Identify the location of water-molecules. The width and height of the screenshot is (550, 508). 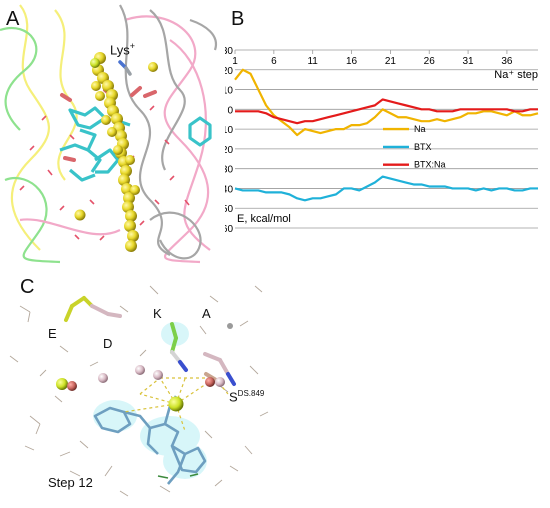
(104, 173).